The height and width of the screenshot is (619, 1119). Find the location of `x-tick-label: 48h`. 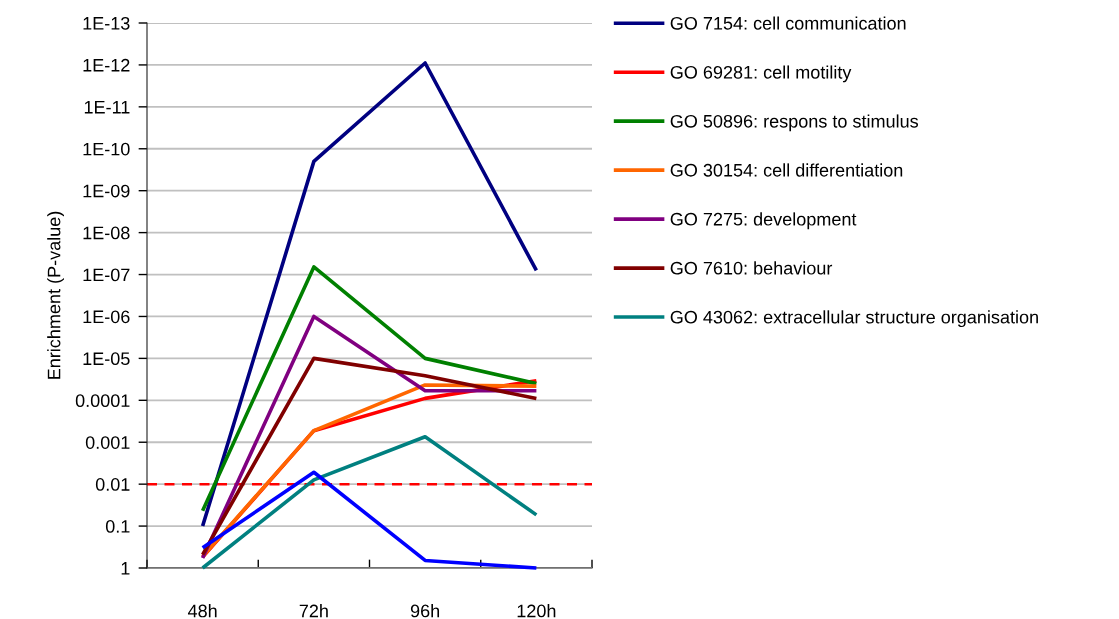

x-tick-label: 48h is located at coordinates (202, 611).